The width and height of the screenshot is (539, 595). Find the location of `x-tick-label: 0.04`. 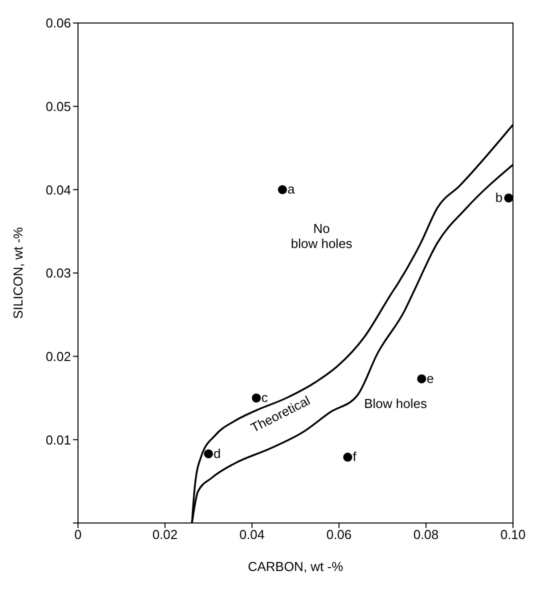

x-tick-label: 0.04 is located at coordinates (252, 534).